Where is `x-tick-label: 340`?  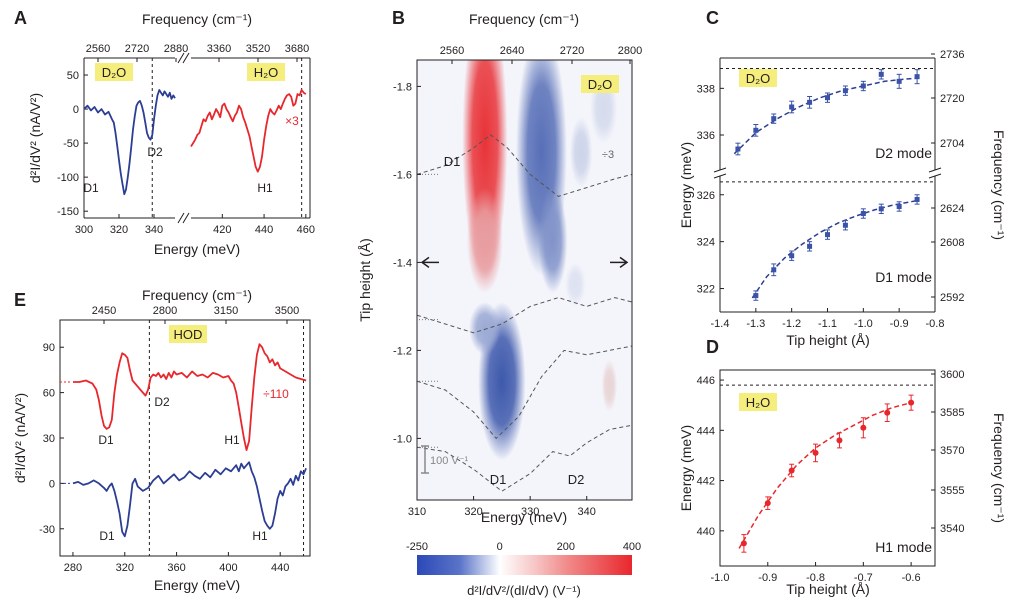
x-tick-label: 340 is located at coordinates (154, 230).